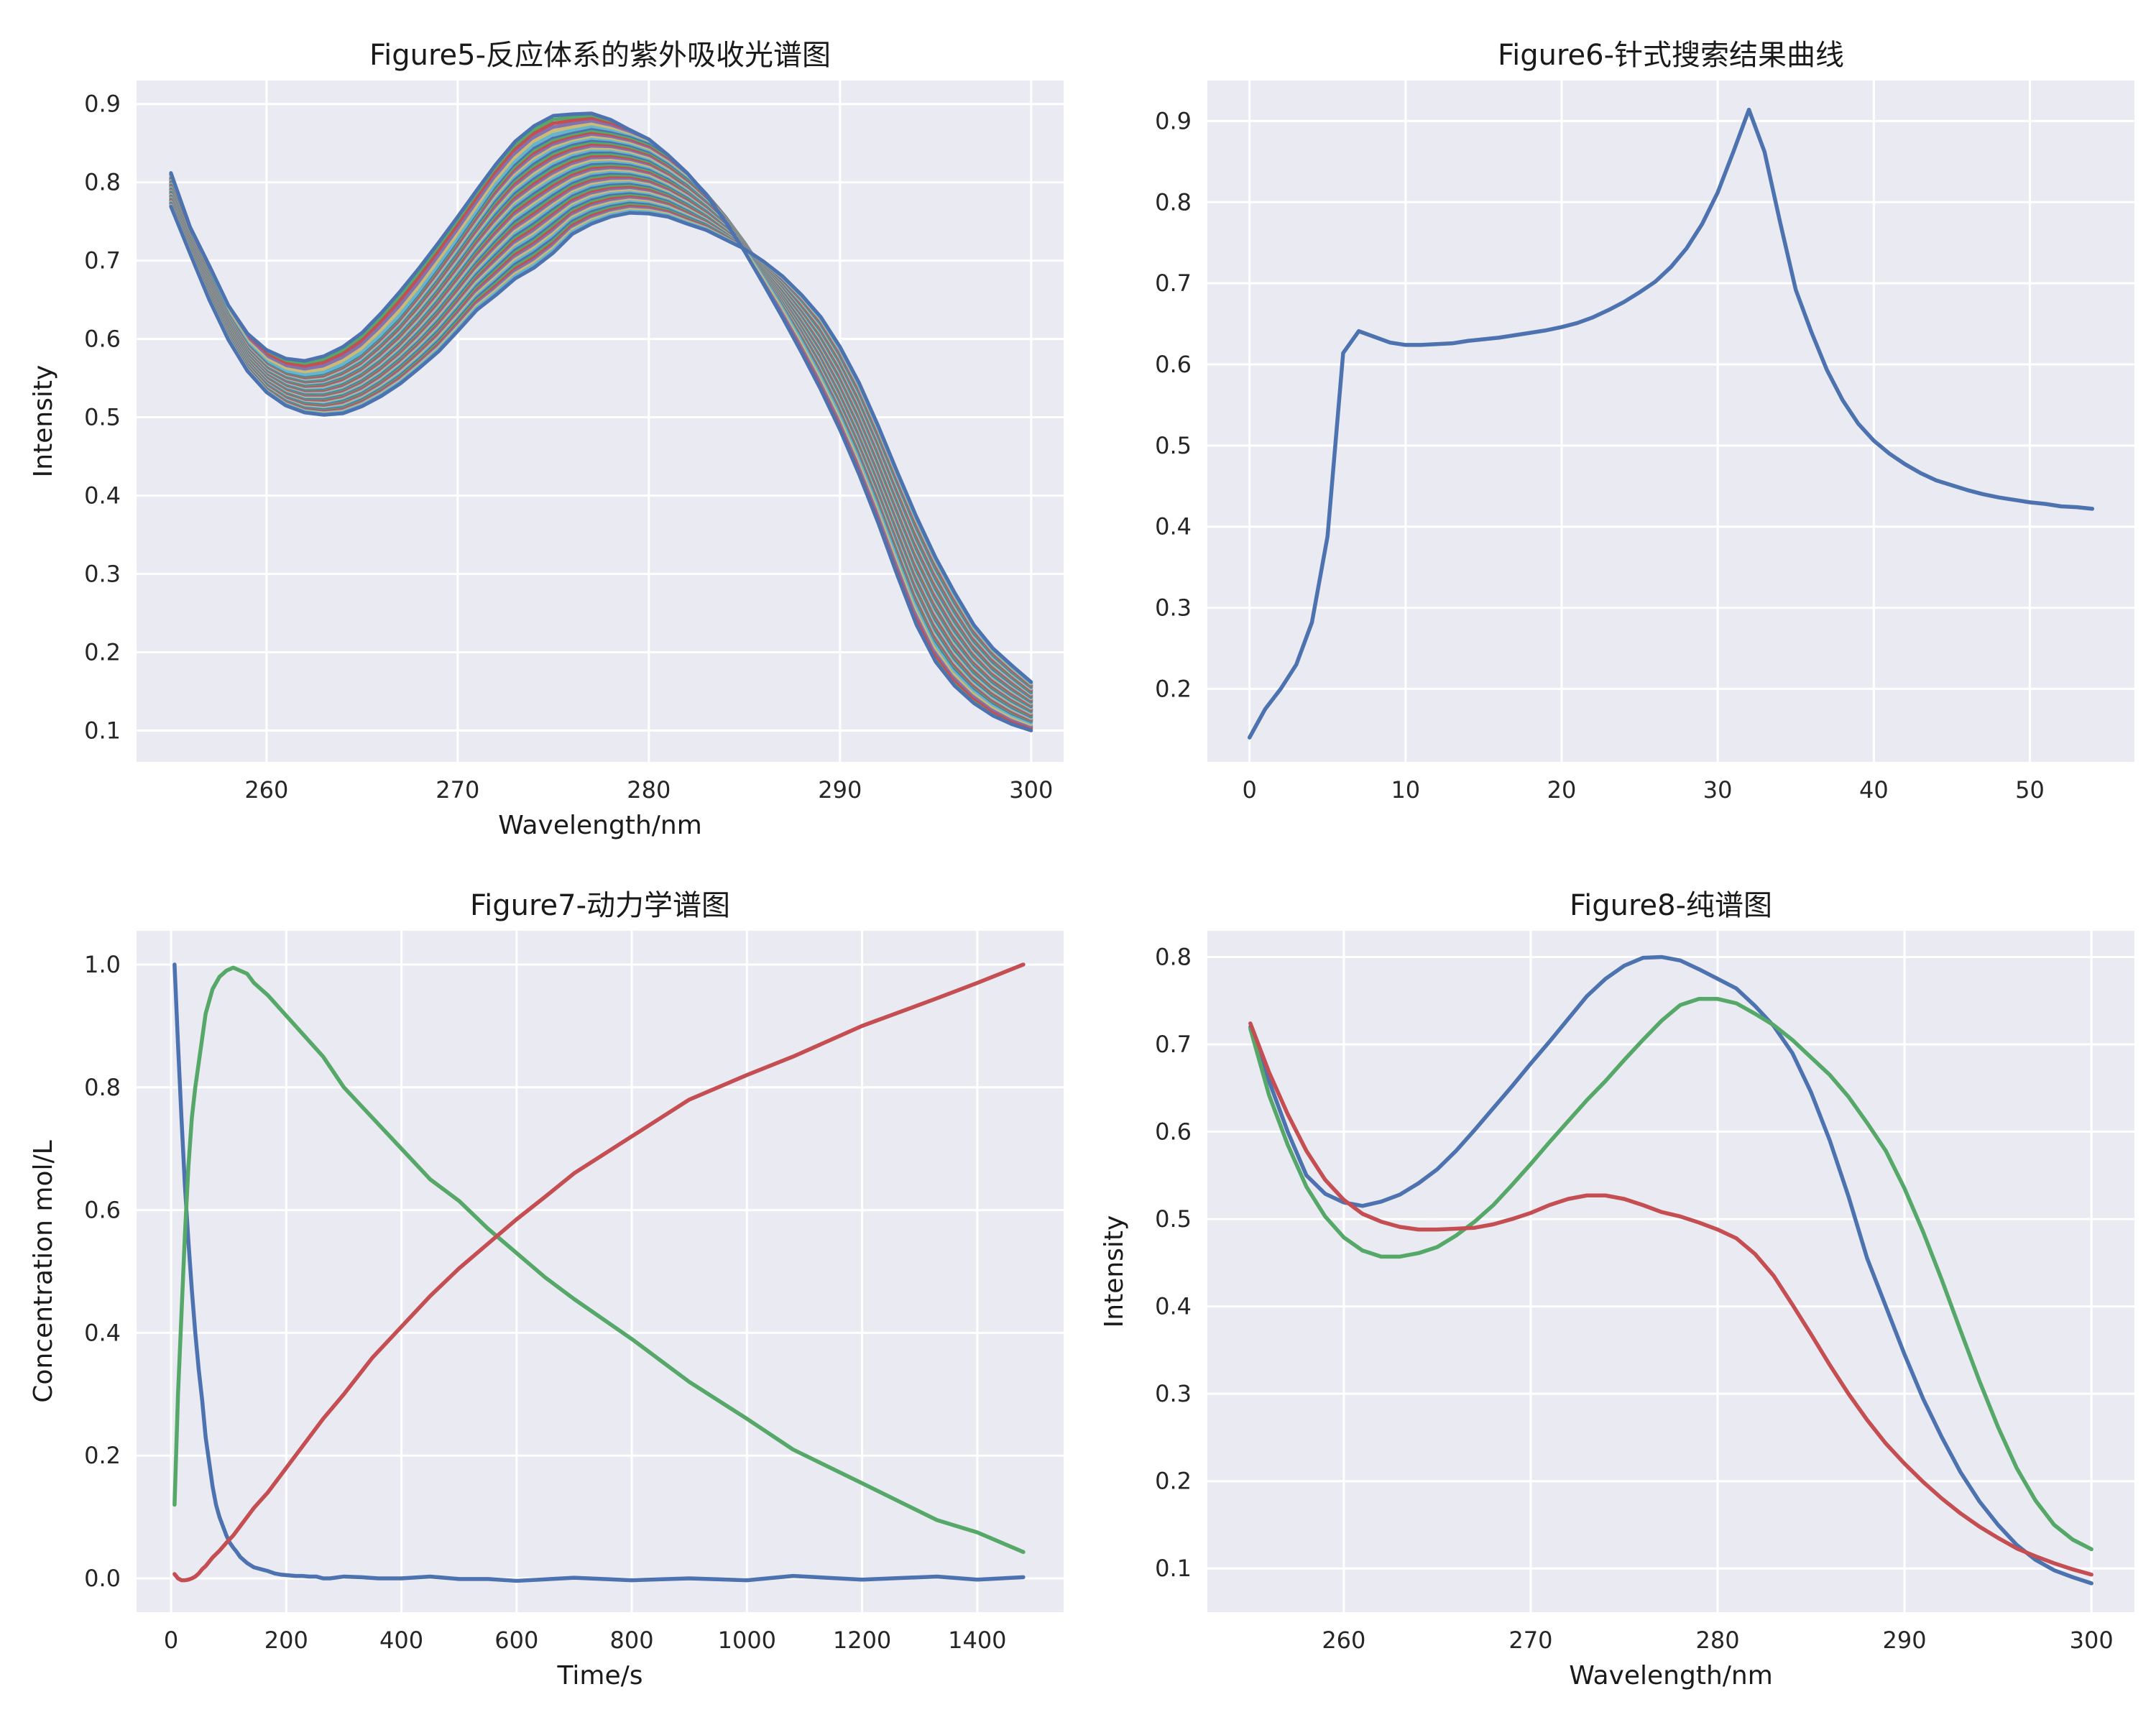  I want to click on x-tick-label: 400, so click(401, 1640).